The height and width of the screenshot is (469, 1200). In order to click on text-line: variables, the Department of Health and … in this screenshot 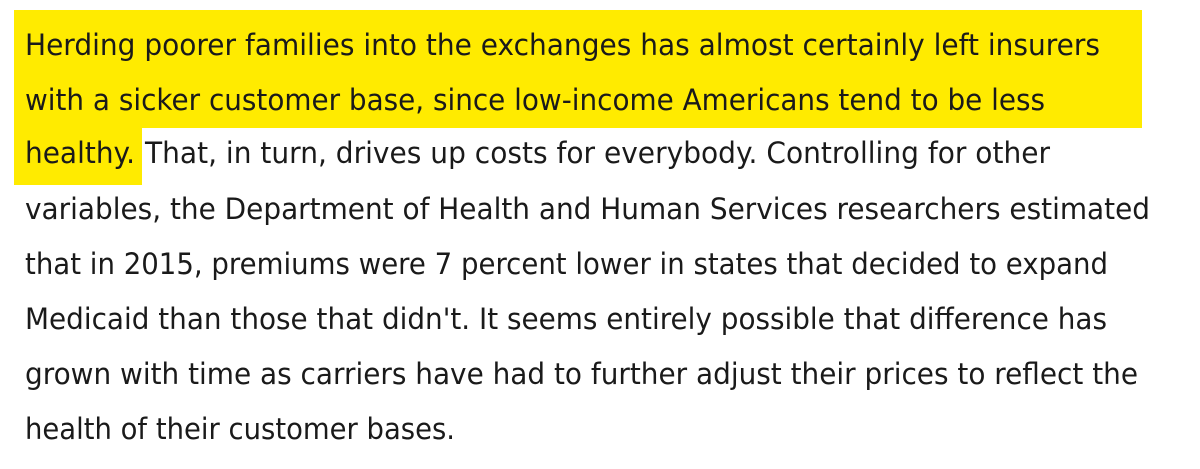, I will do `click(587, 209)`.